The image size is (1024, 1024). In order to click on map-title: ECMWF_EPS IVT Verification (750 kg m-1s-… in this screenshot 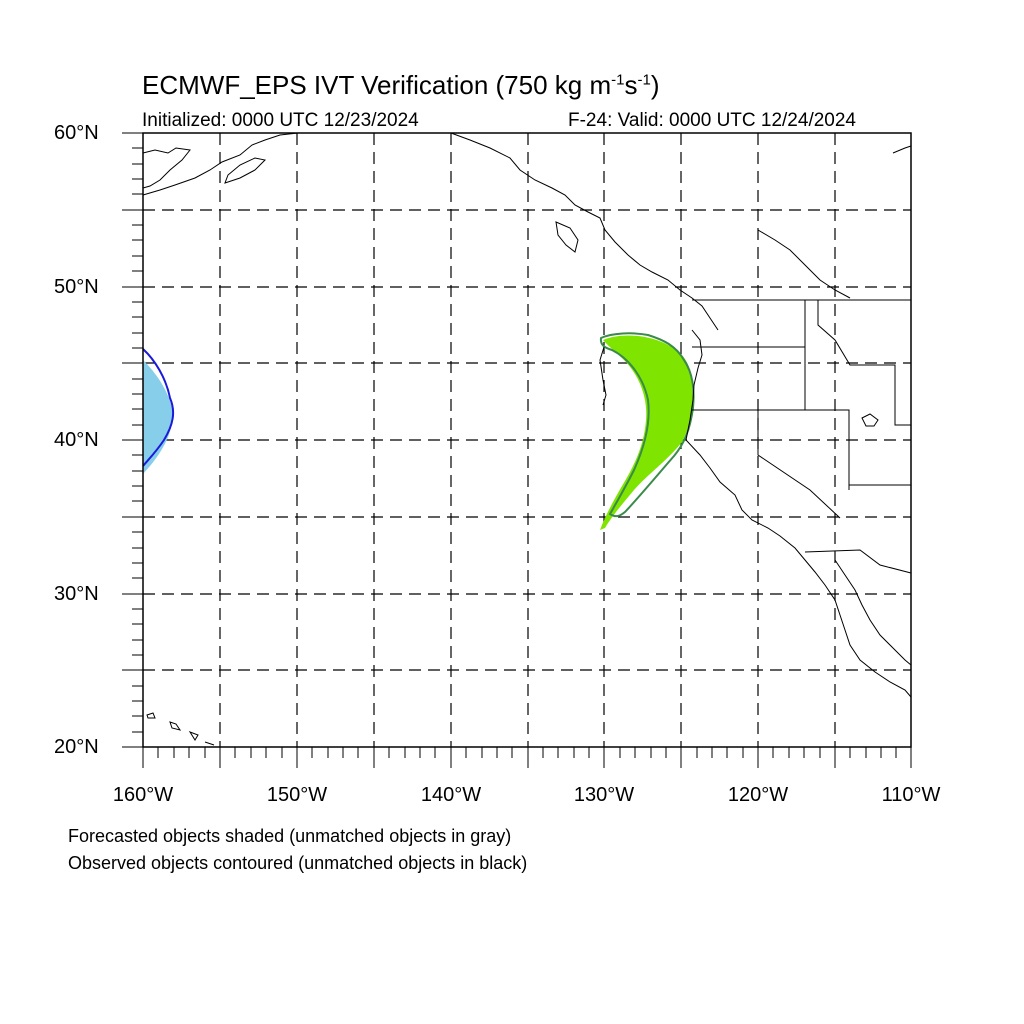, I will do `click(401, 85)`.